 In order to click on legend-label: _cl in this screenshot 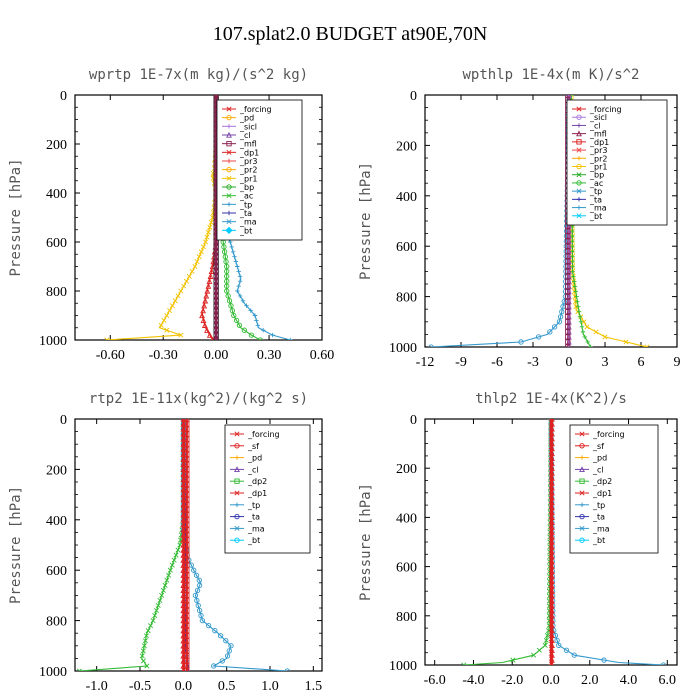, I will do `click(598, 469)`.